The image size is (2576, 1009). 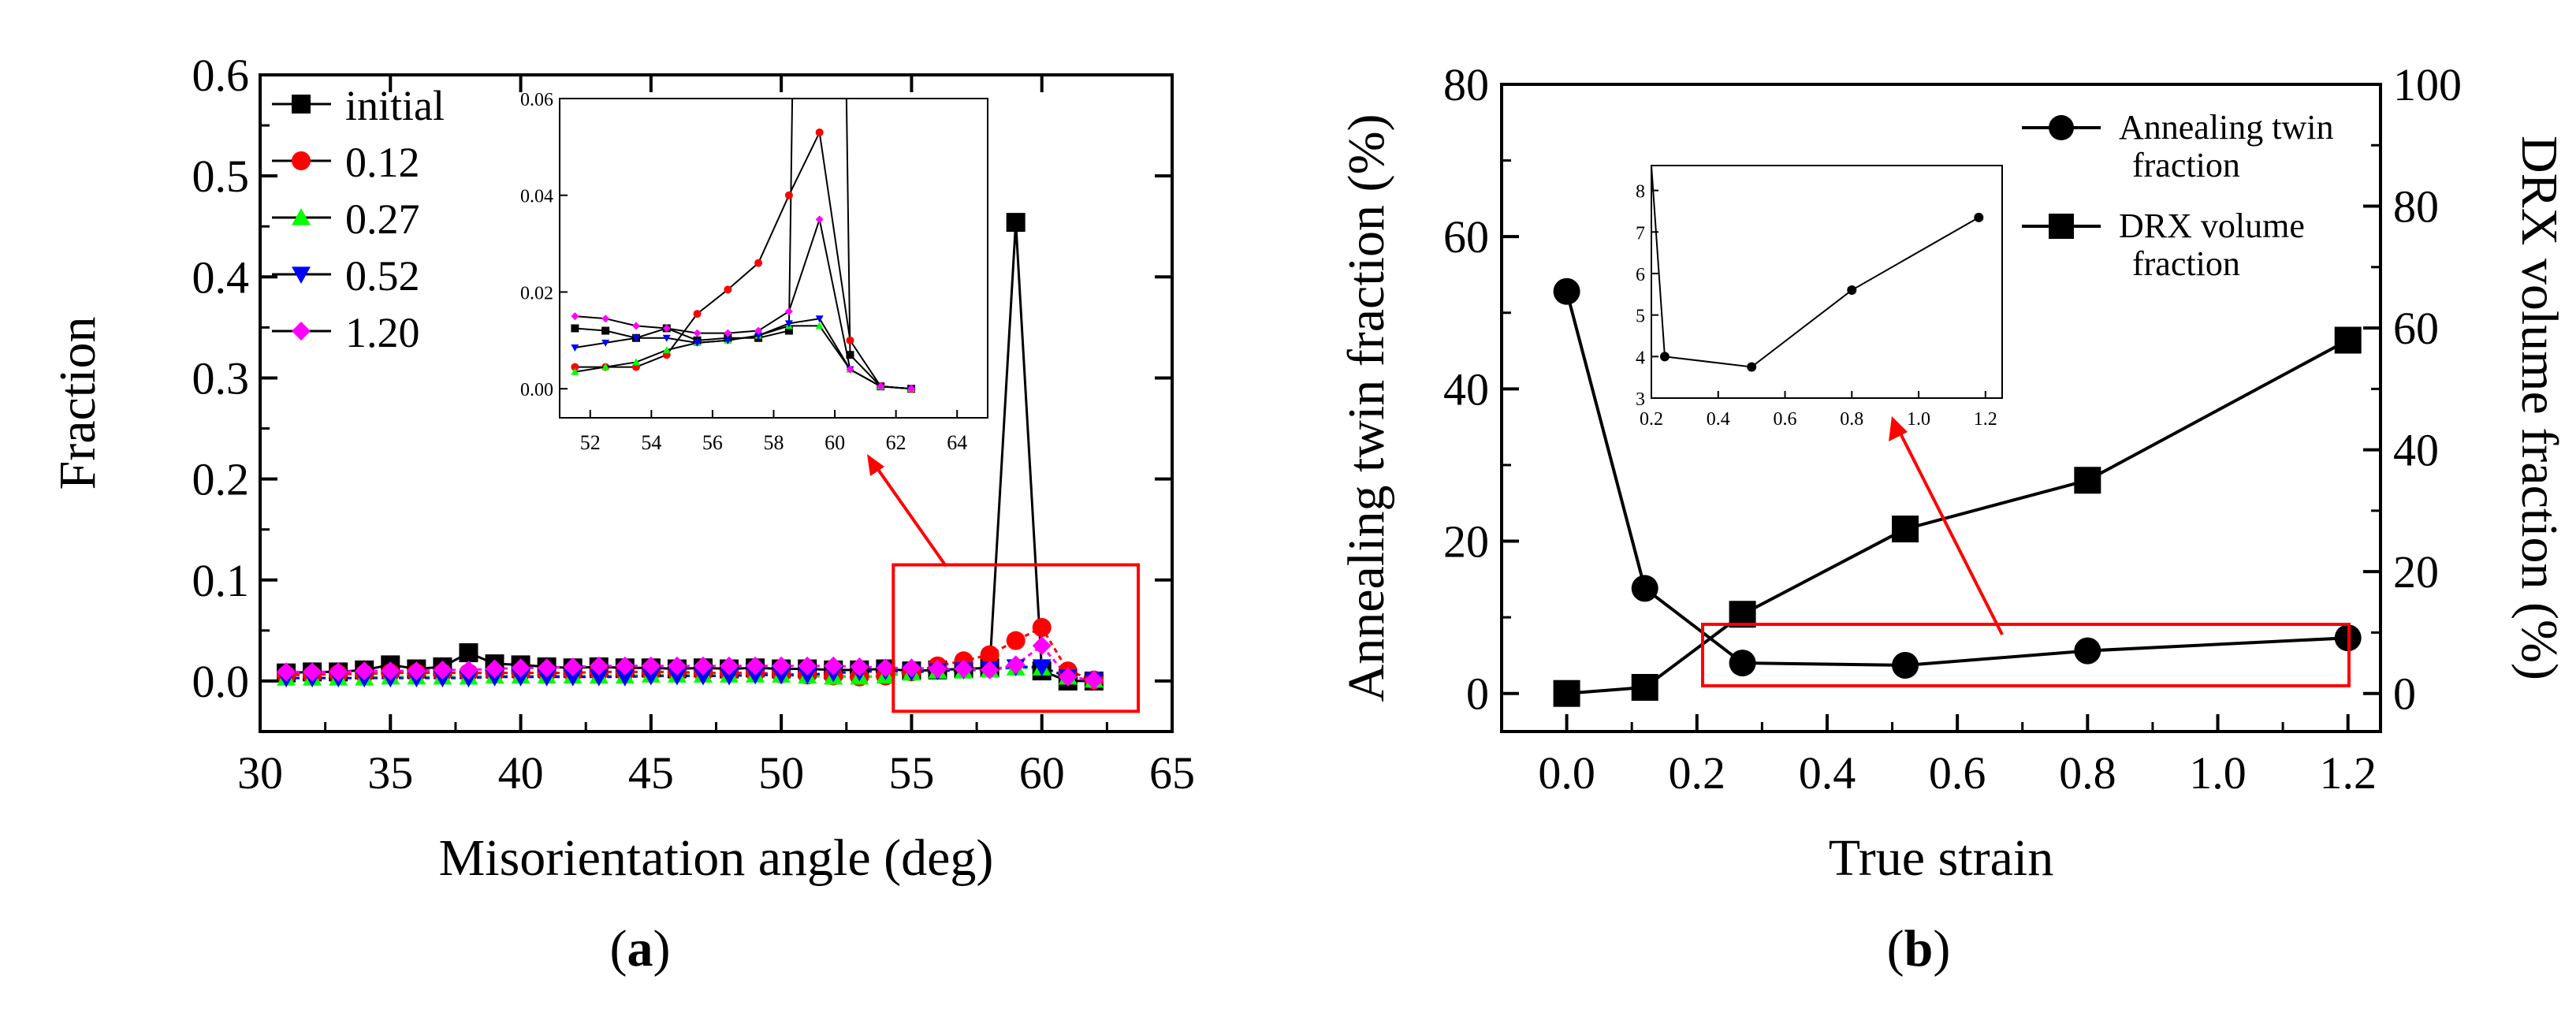 I want to click on x-tick-label: 50, so click(x=781, y=773).